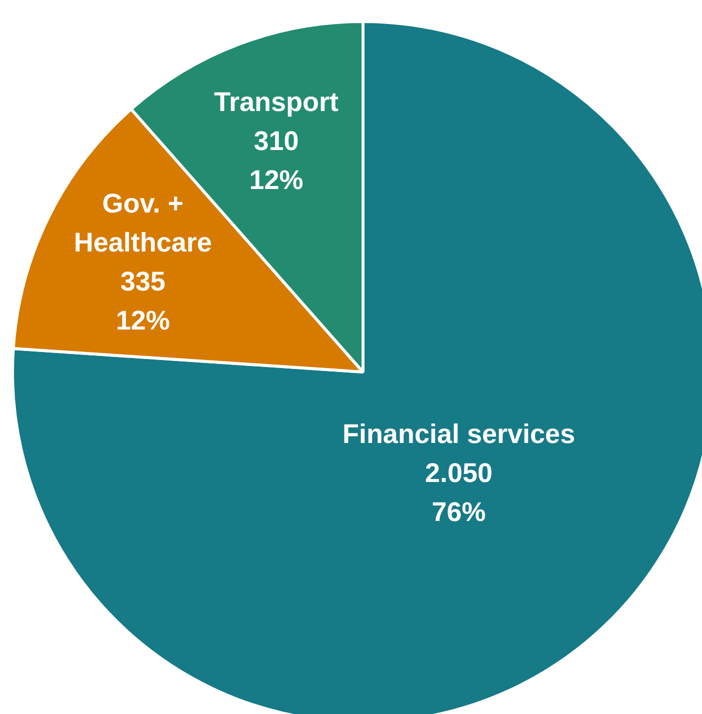 The image size is (702, 714). I want to click on slice-label: Financial services, so click(459, 433).